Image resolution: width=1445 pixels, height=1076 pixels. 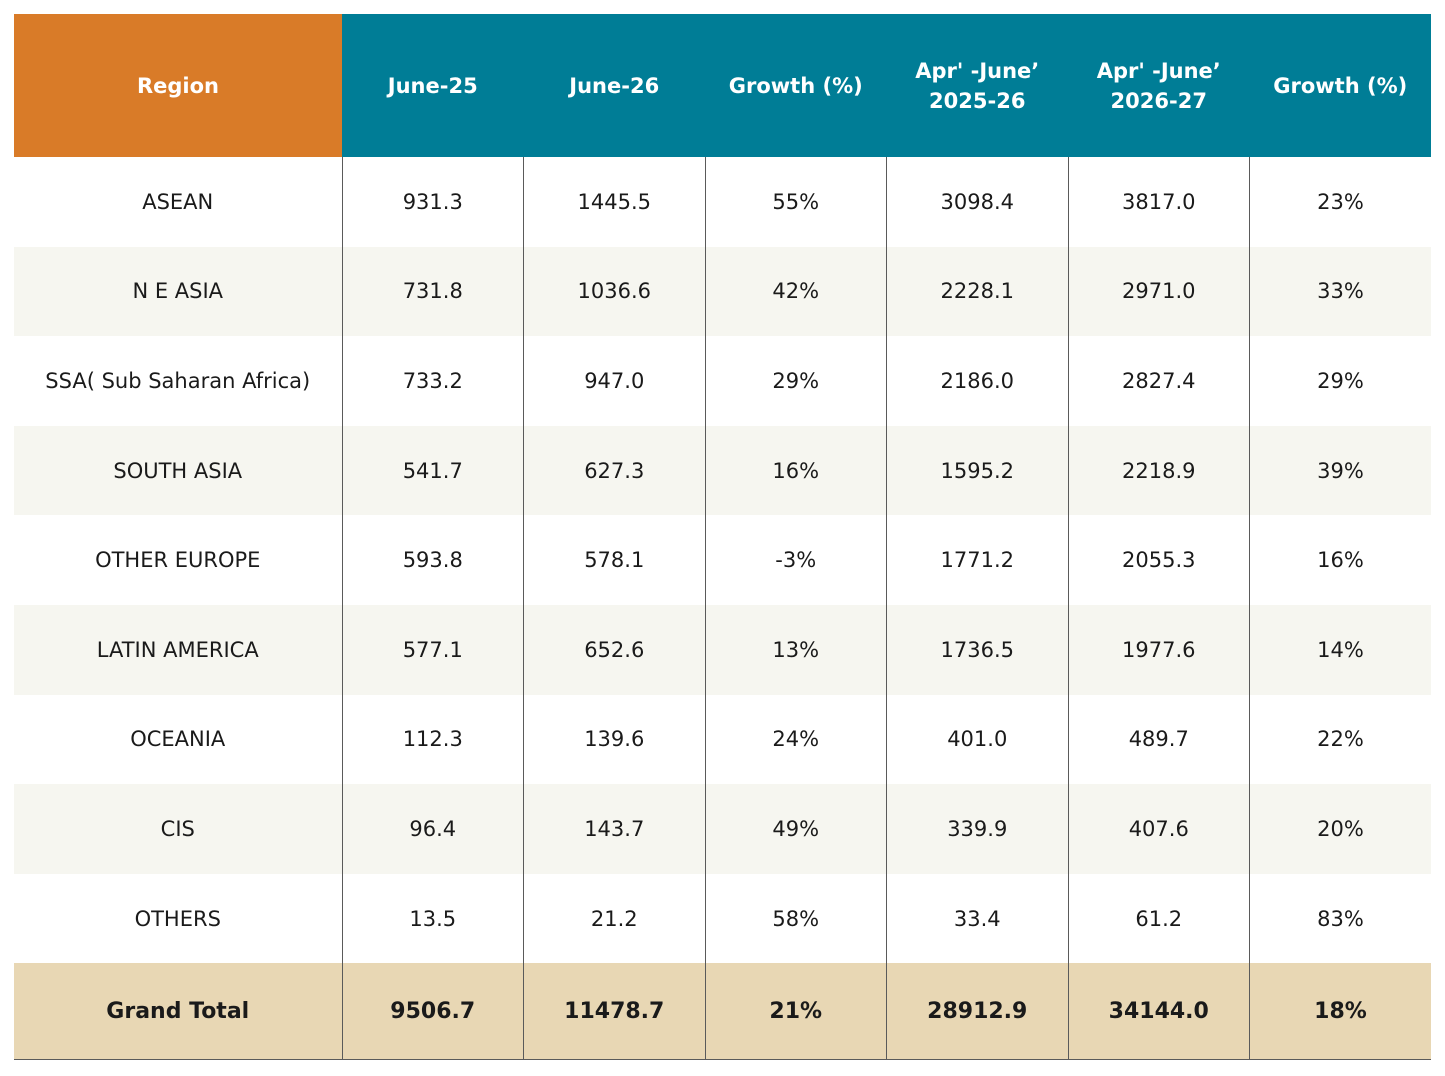 What do you see at coordinates (977, 649) in the screenshot?
I see `table-cell: 1736.5` at bounding box center [977, 649].